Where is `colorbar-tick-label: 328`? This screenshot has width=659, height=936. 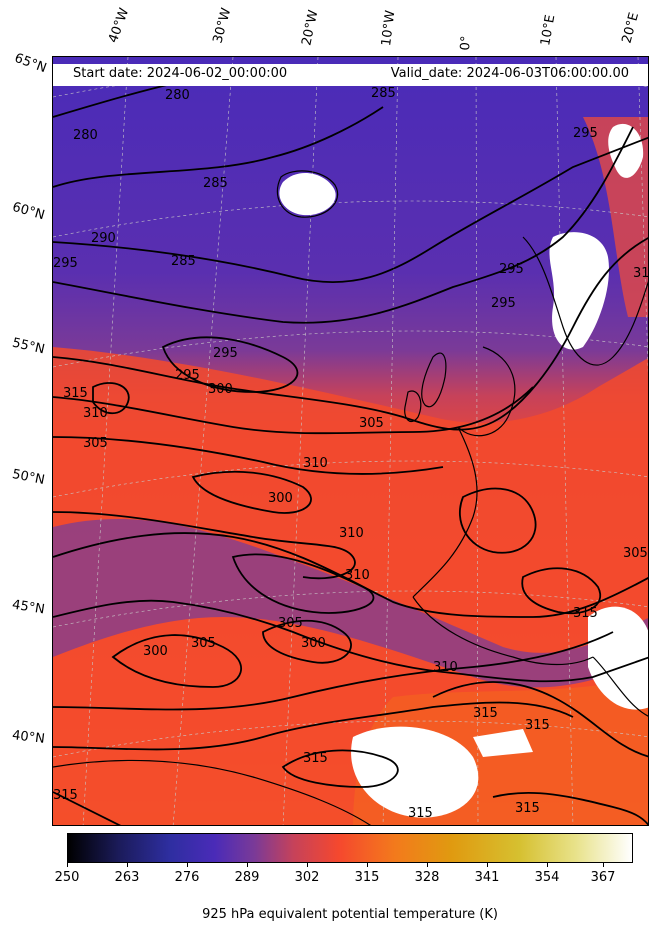
colorbar-tick-label: 328 is located at coordinates (427, 877).